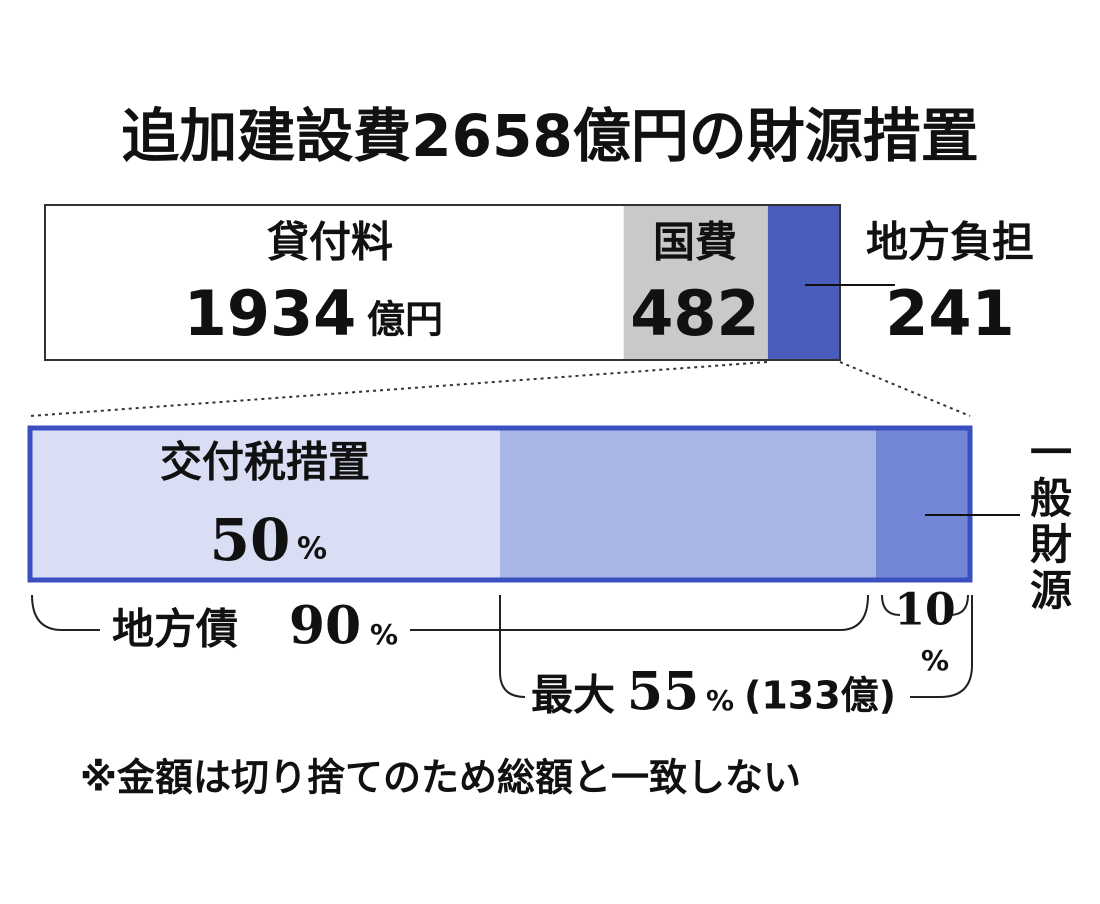 The image size is (1100, 904). Describe the element at coordinates (549, 136) in the screenshot. I see `title: 追加建設費2658億円の財源措置` at that location.